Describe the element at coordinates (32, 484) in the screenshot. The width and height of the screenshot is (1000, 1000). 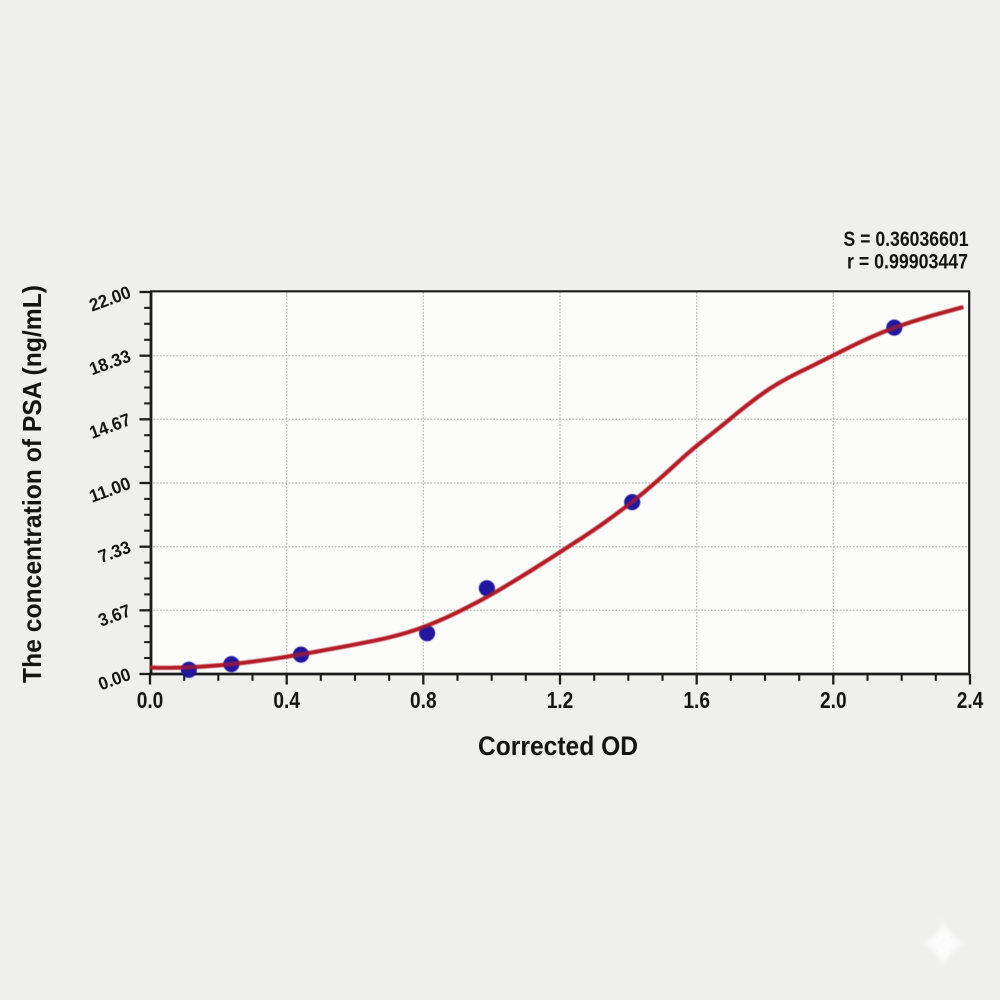
I see `svg-text:The concentration of PSA (ng/m: The concentration of PSA (ng/mL)` at that location.